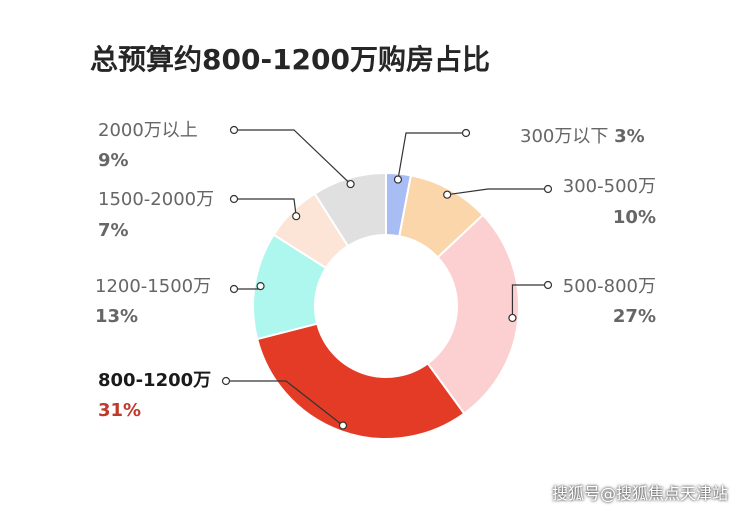  What do you see at coordinates (113, 230) in the screenshot?
I see `slice-value-5: 7%` at bounding box center [113, 230].